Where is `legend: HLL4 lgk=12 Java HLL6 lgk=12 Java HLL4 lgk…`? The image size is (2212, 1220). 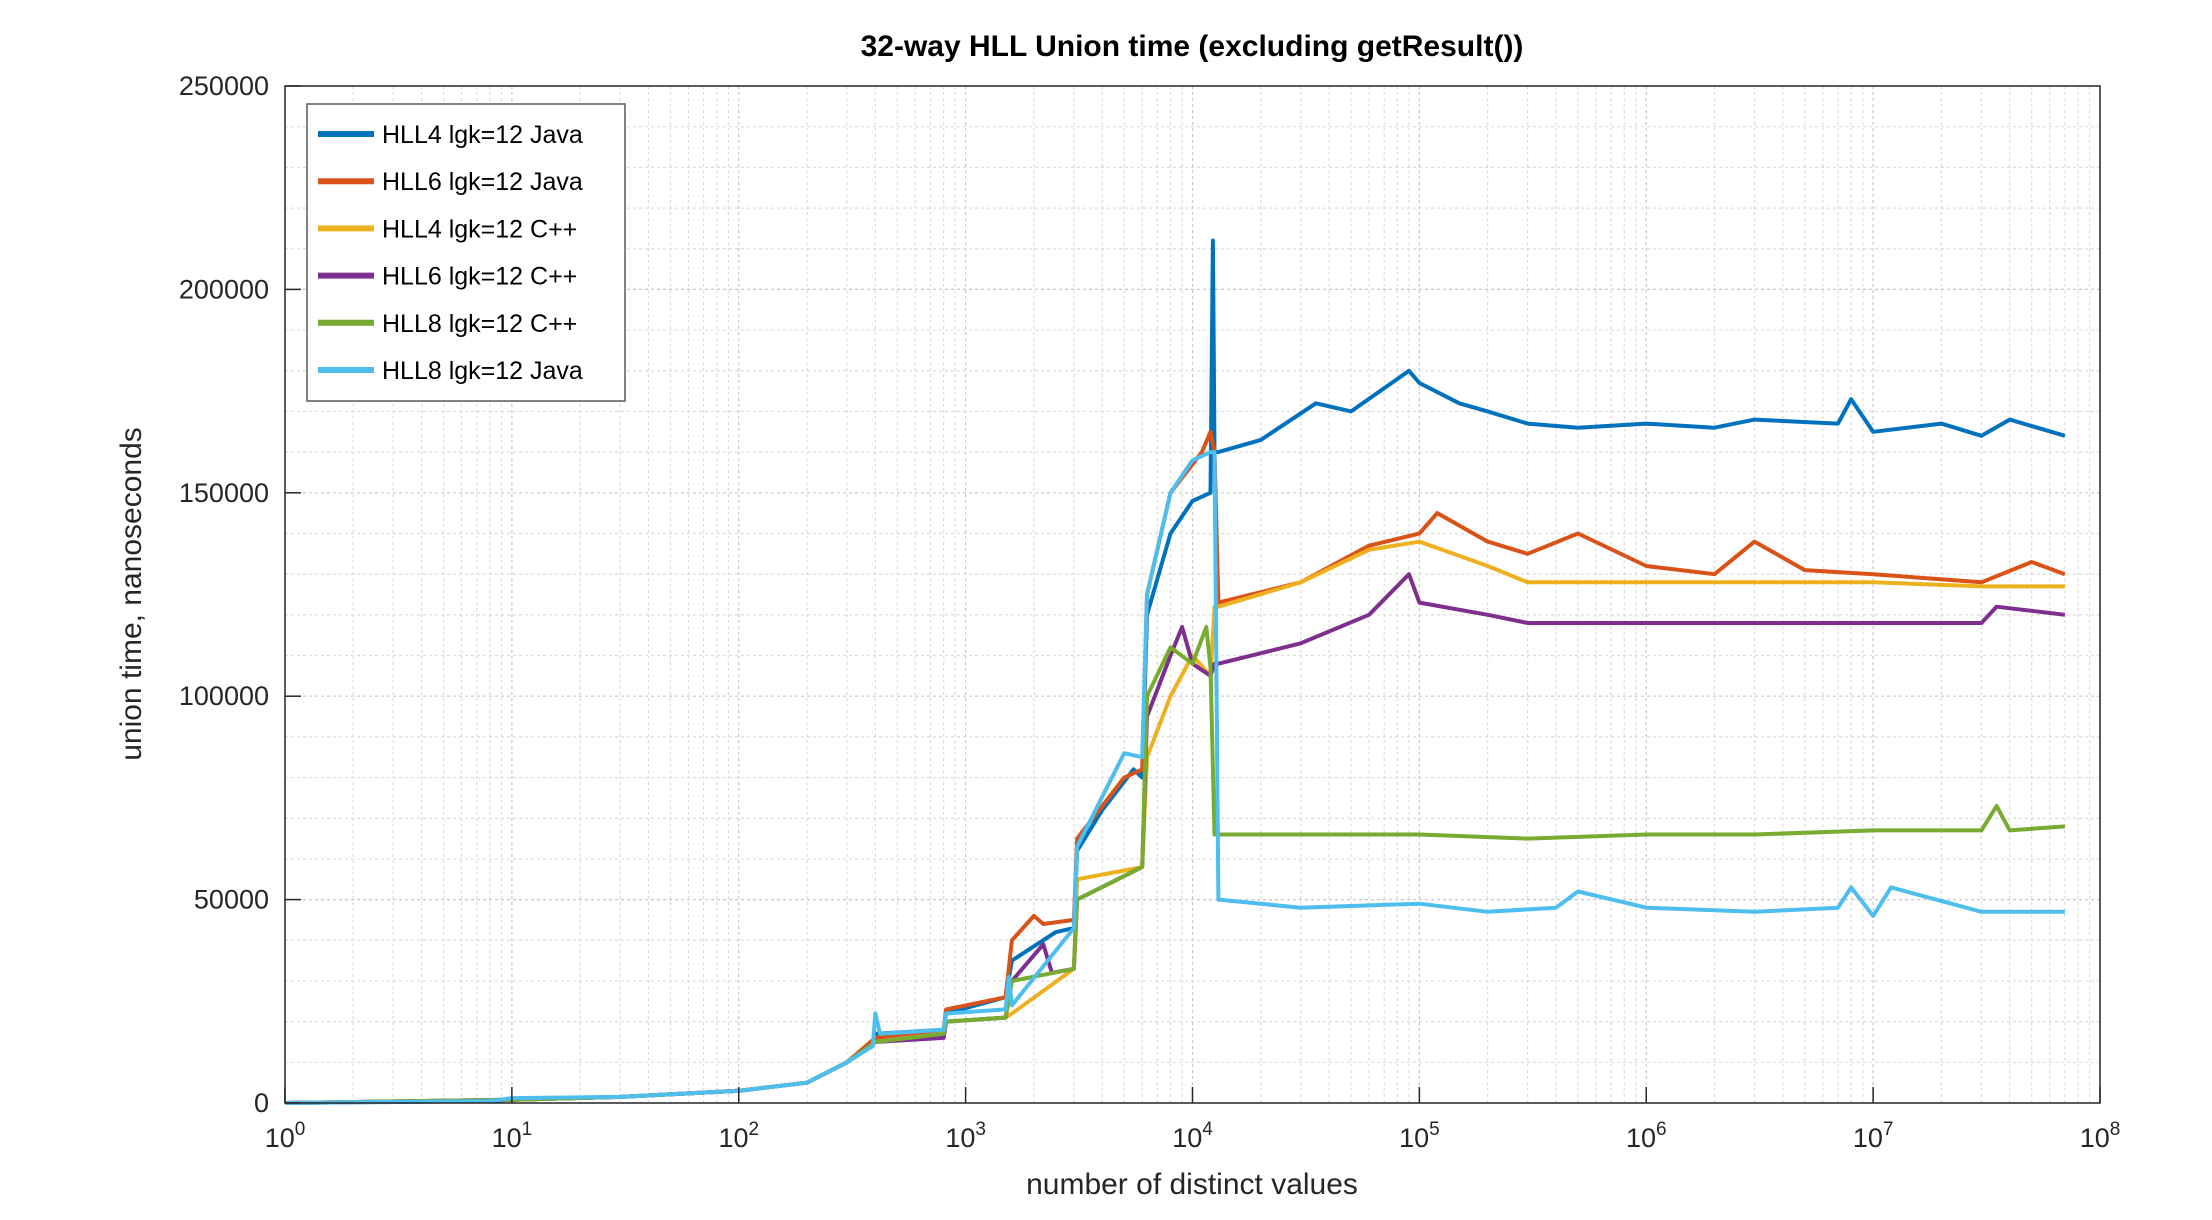 legend: HLL4 lgk=12 Java HLL6 lgk=12 Java HLL4 lgk… is located at coordinates (466, 252).